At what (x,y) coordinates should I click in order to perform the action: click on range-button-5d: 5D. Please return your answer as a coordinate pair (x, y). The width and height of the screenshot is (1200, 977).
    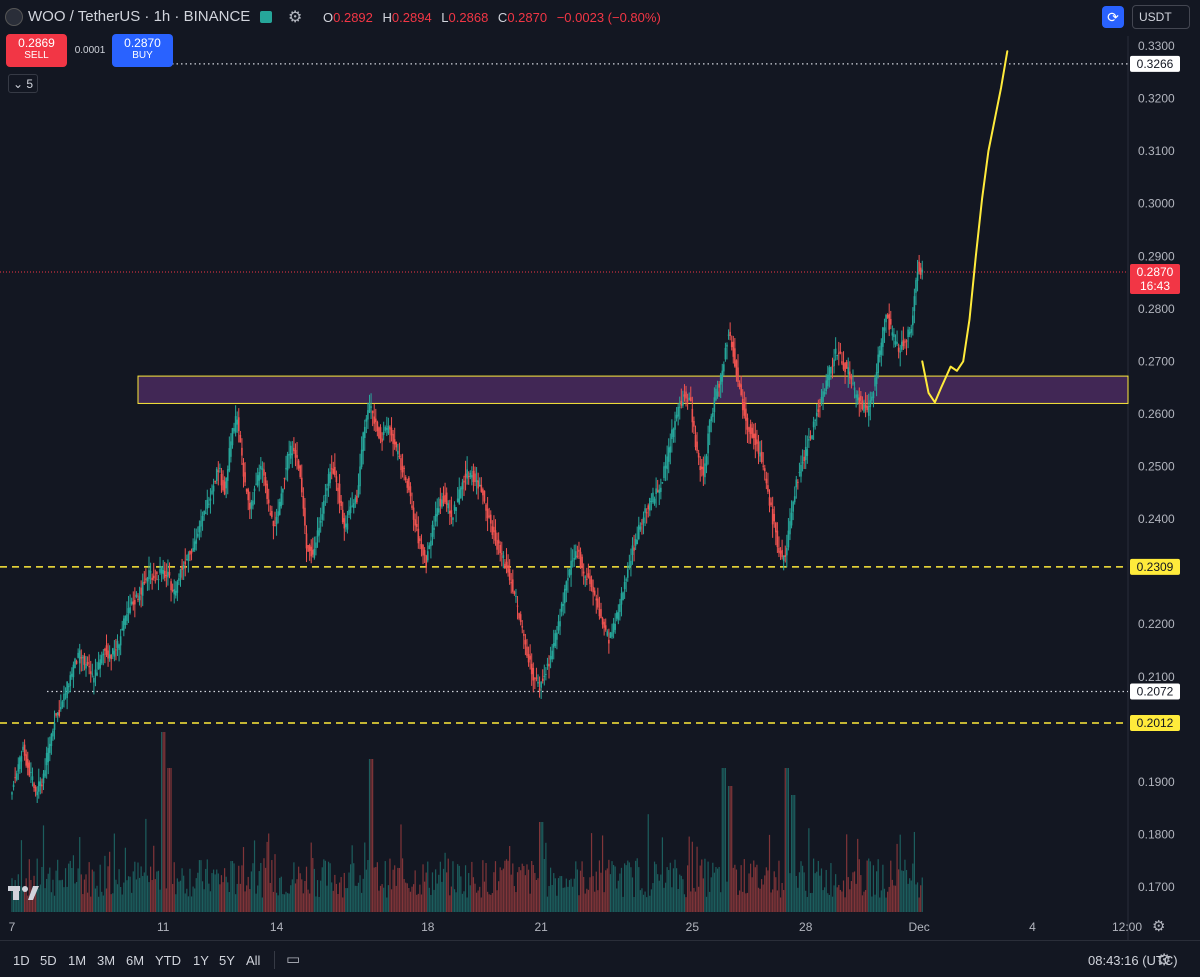
    Looking at the image, I should click on (48, 960).